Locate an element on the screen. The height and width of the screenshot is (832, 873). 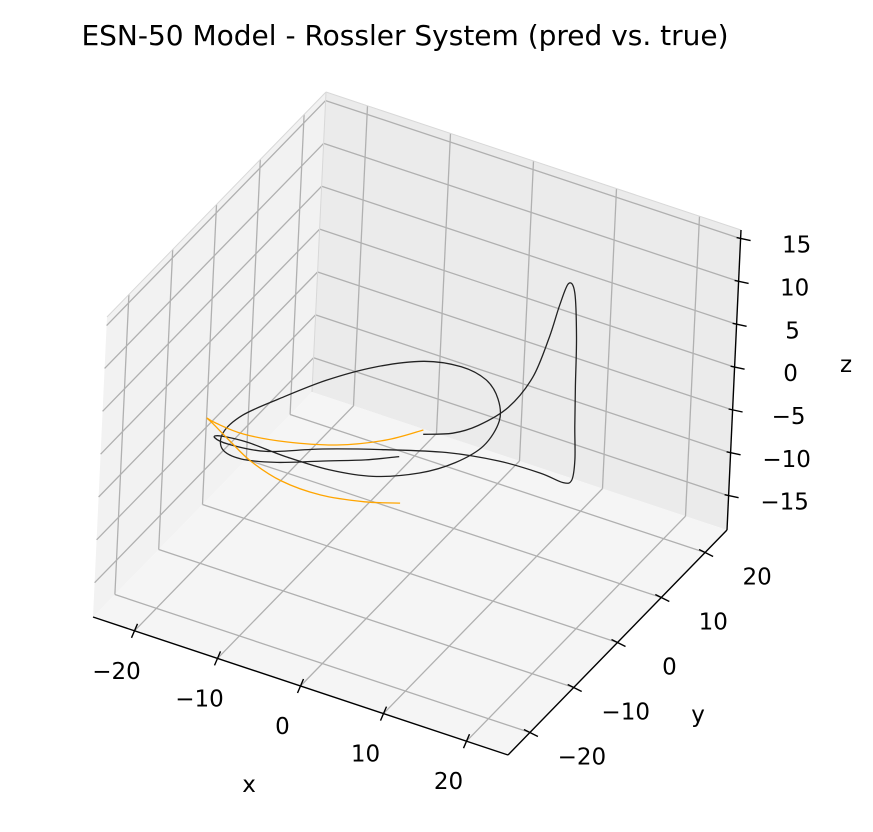
series-layer is located at coordinates (392, 393).